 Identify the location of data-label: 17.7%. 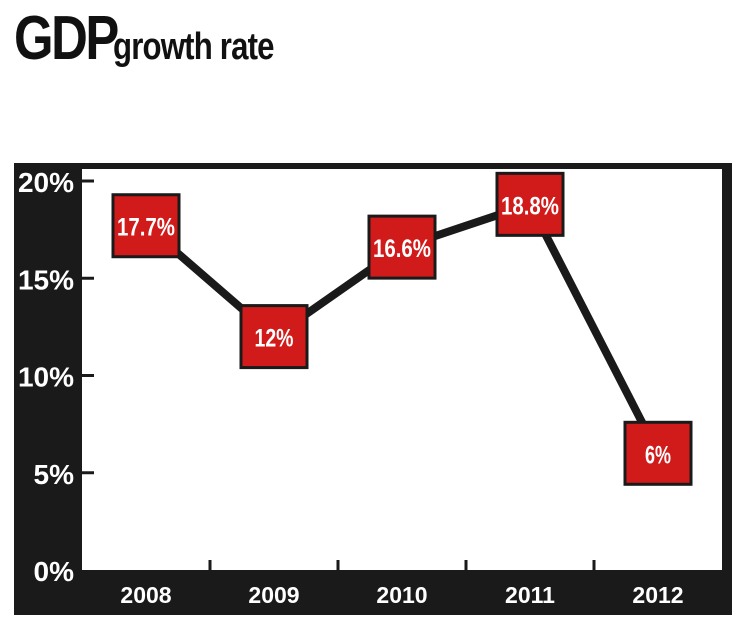
(146, 228).